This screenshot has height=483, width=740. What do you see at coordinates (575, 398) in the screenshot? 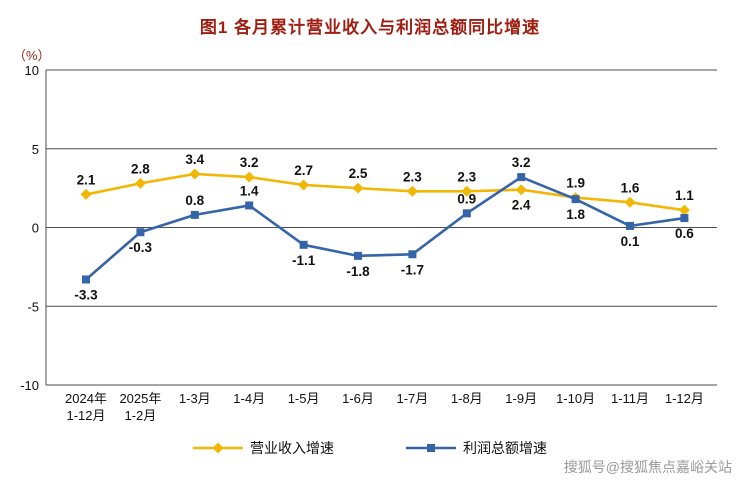
I see `x-category-label: 1-10月` at bounding box center [575, 398].